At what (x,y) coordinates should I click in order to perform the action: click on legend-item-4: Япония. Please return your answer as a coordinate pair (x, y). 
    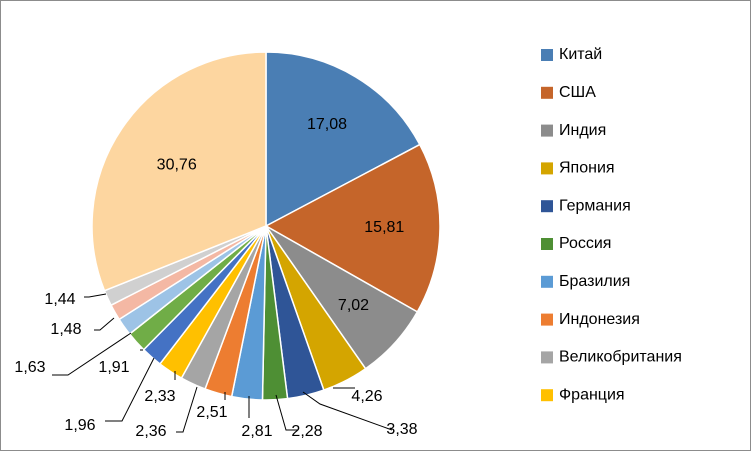
    Looking at the image, I should click on (578, 168).